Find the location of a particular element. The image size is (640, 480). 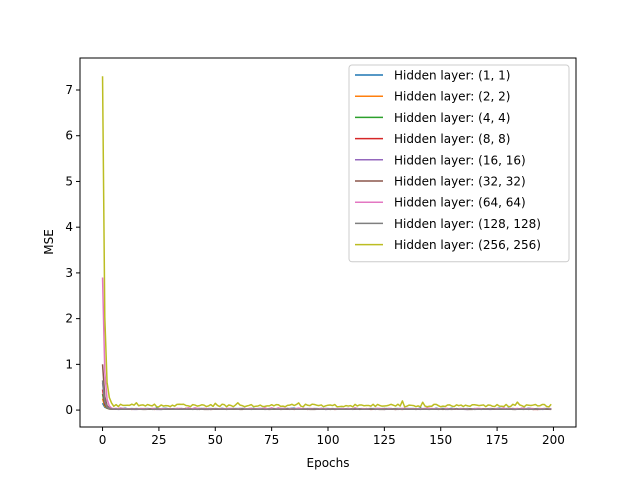

y-tick-label: 5 is located at coordinates (69, 181).